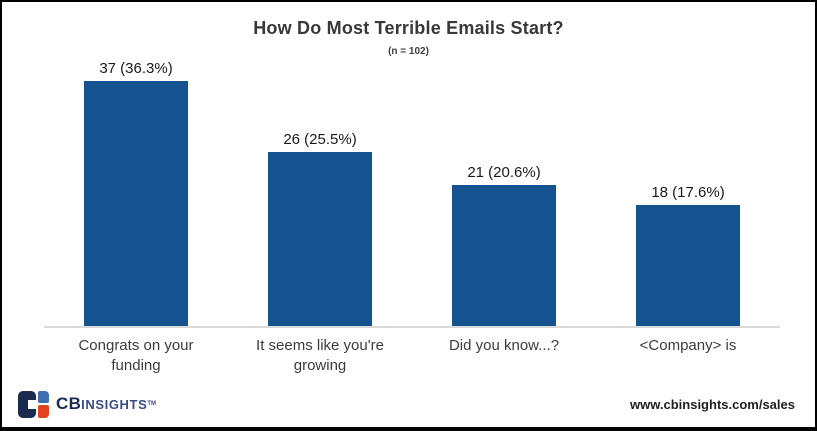  I want to click on bar-column: 26 (25.5%), so click(320, 193).